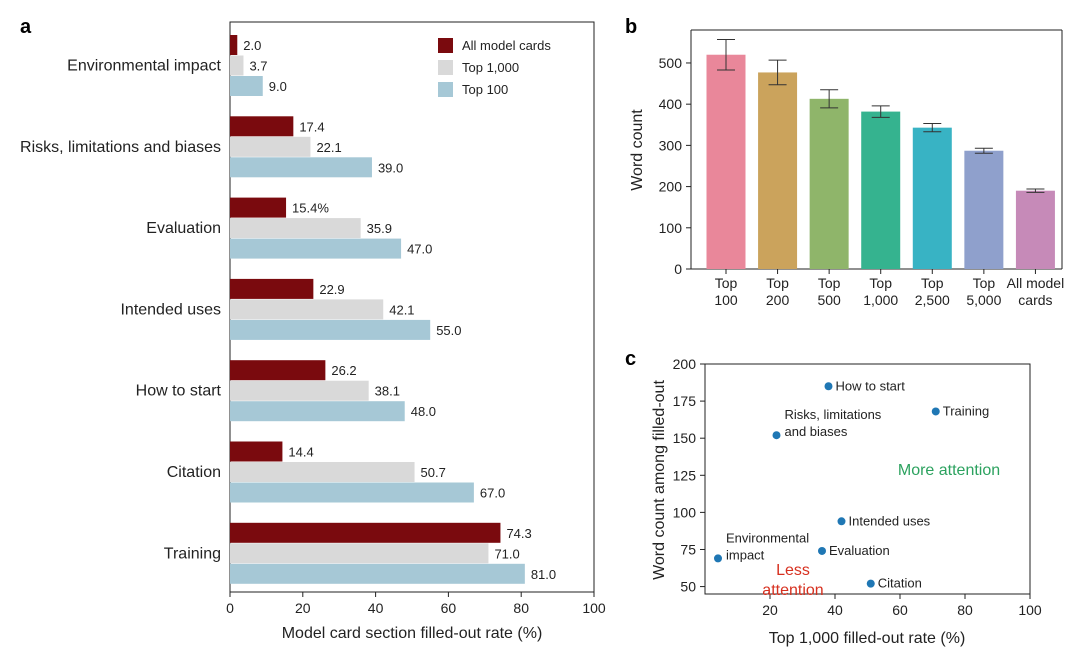 This screenshot has height=657, width=1080. Describe the element at coordinates (412, 633) in the screenshot. I see `panel-a-x-axis-title: Model card section filled-out rate (%)` at that location.